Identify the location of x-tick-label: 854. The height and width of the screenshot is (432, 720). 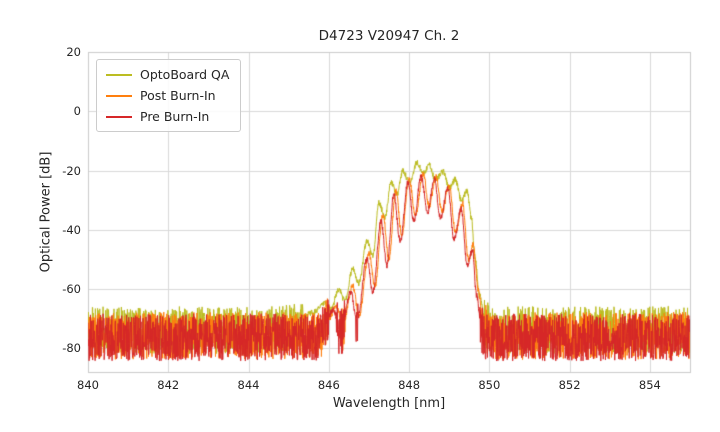
(649, 385).